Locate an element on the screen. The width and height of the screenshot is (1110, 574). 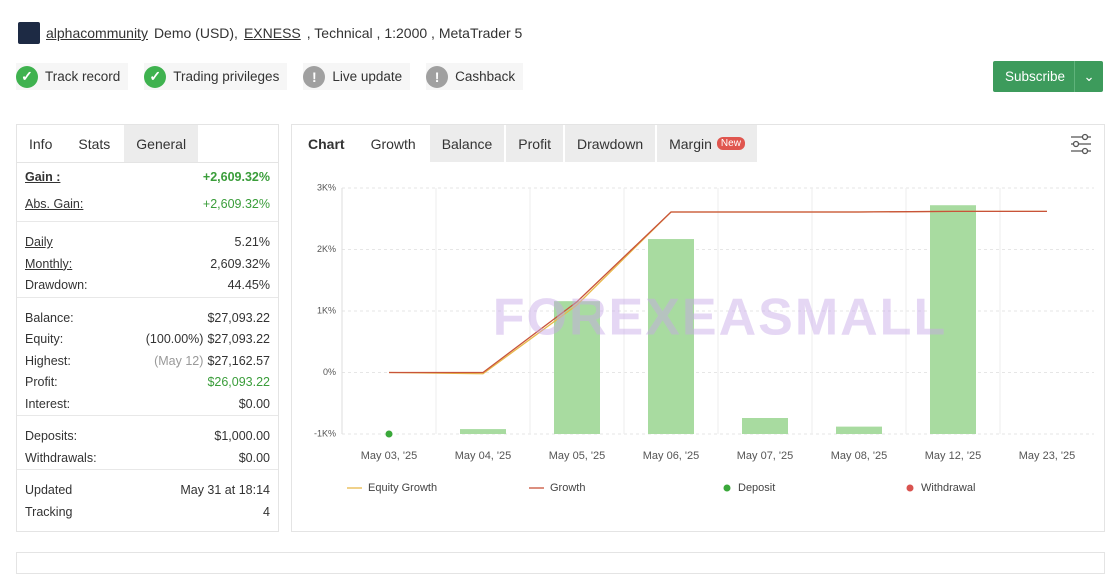
stat-value-wrap: (100.00%) $27,093.22 is located at coordinates (208, 339).